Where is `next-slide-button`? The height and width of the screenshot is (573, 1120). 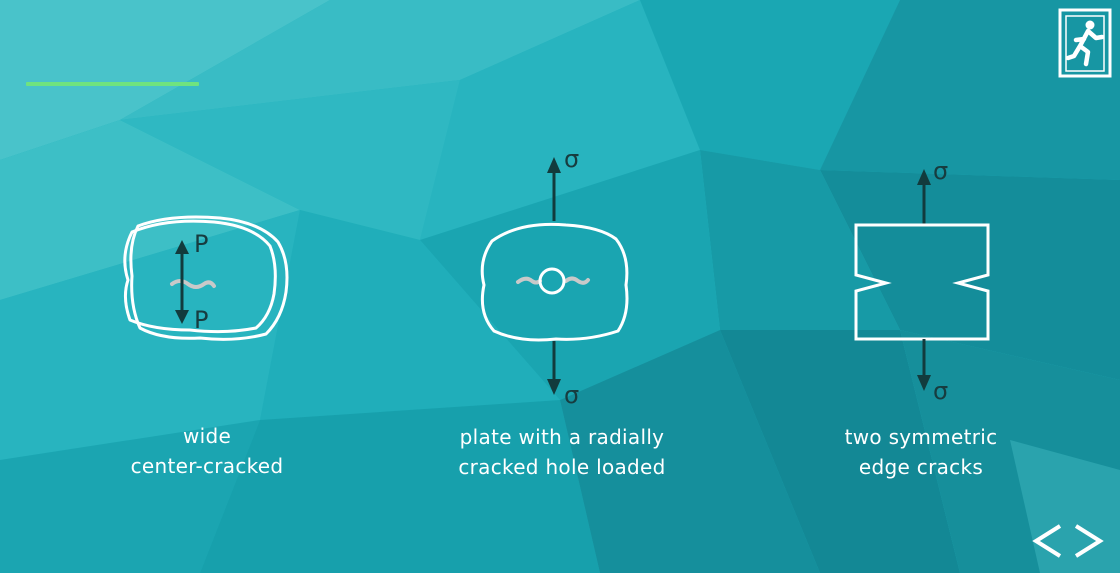 next-slide-button is located at coordinates (1089, 543).